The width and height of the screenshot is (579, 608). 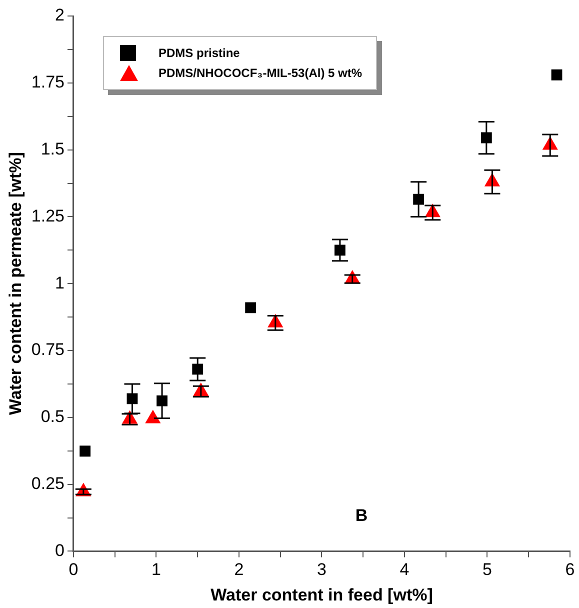 I want to click on x-tick-label: 3, so click(x=321, y=570).